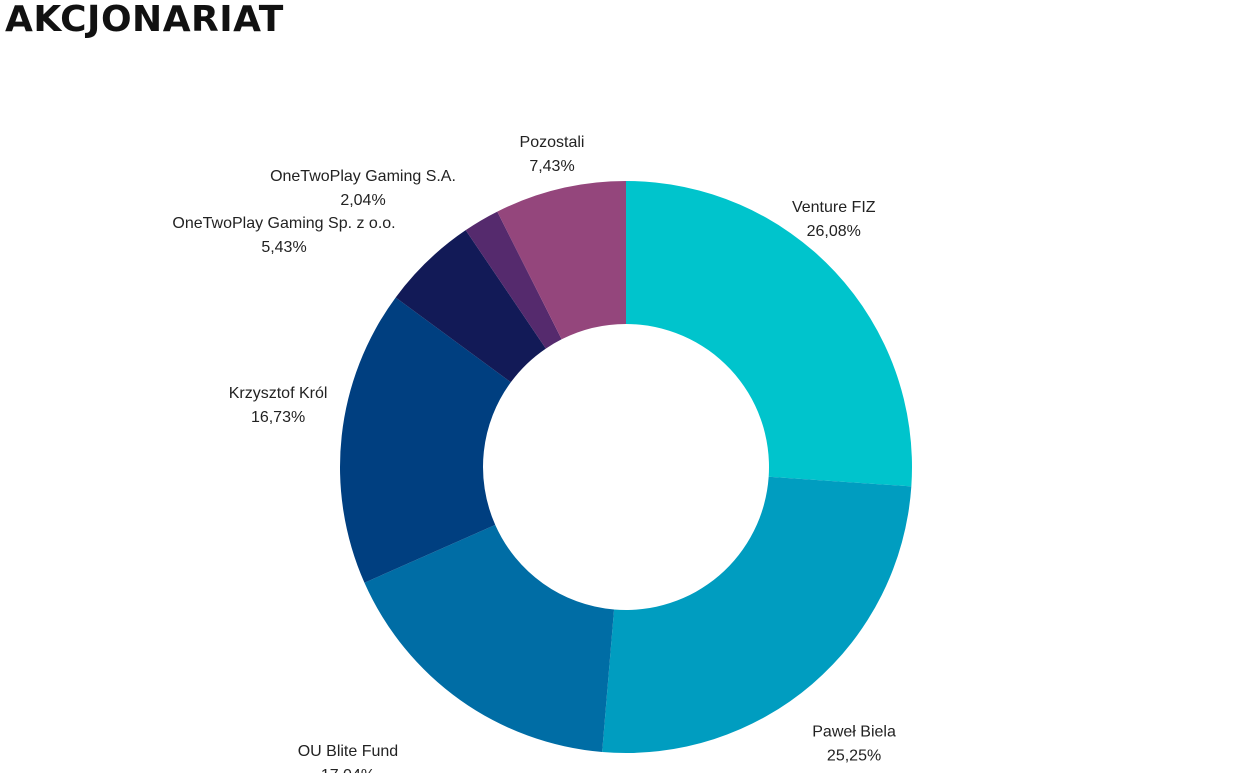 The image size is (1252, 773). What do you see at coordinates (348, 751) in the screenshot?
I see `slice-label-name: OU Blite Fund` at bounding box center [348, 751].